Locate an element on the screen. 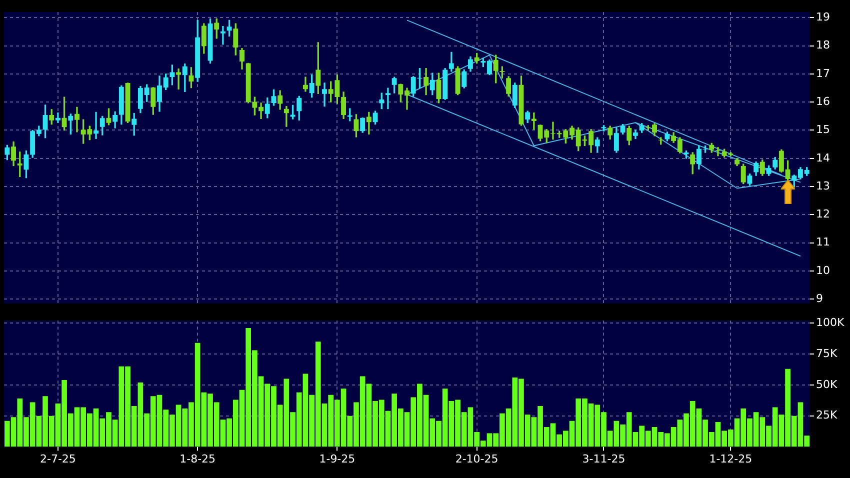 The width and height of the screenshot is (850, 478). y-tick-label: 16 is located at coordinates (823, 101).